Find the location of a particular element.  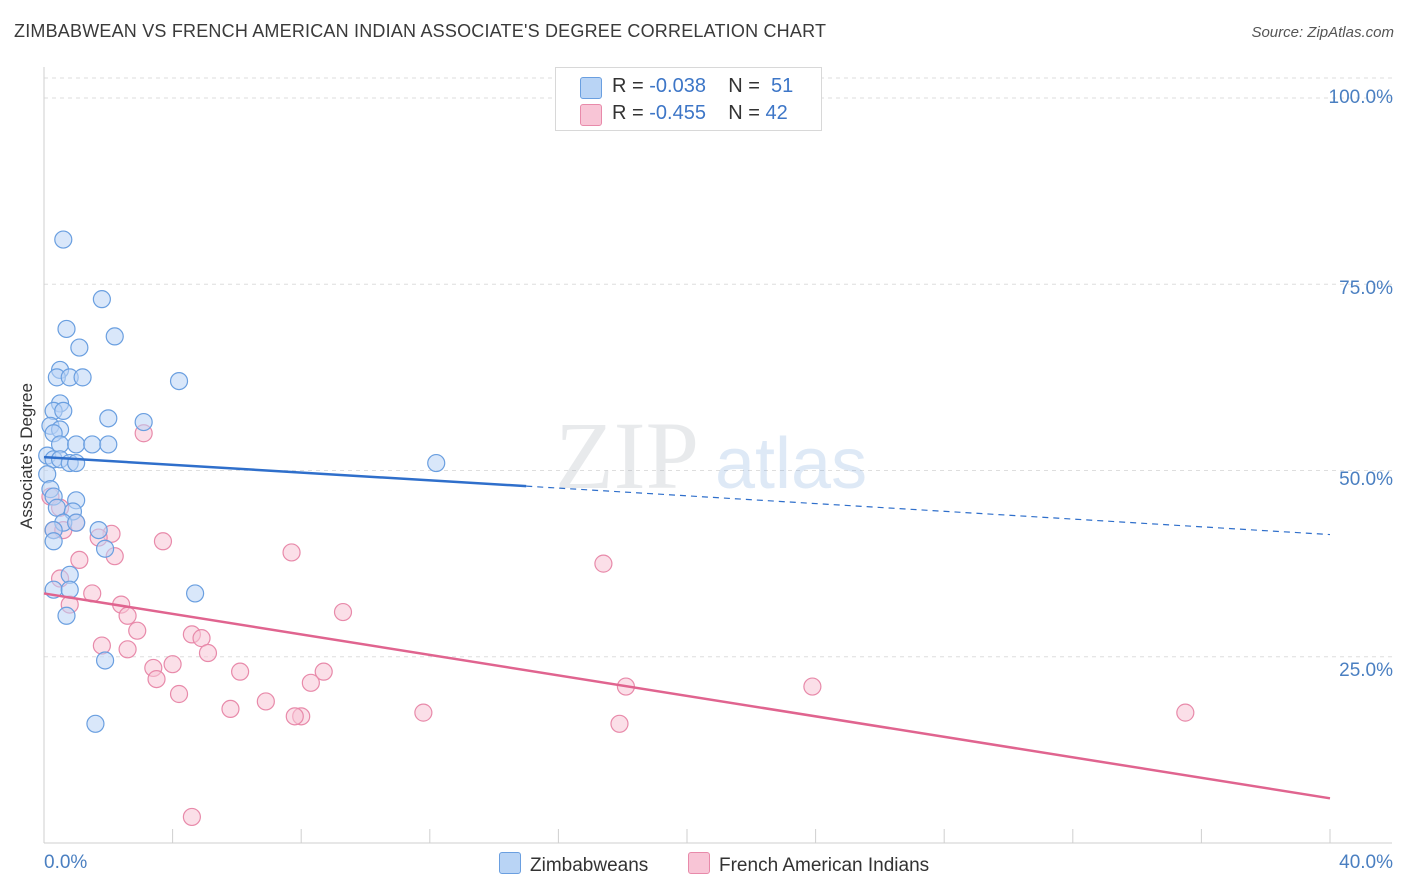

x-tick-label: 40.0% is located at coordinates (1366, 862).